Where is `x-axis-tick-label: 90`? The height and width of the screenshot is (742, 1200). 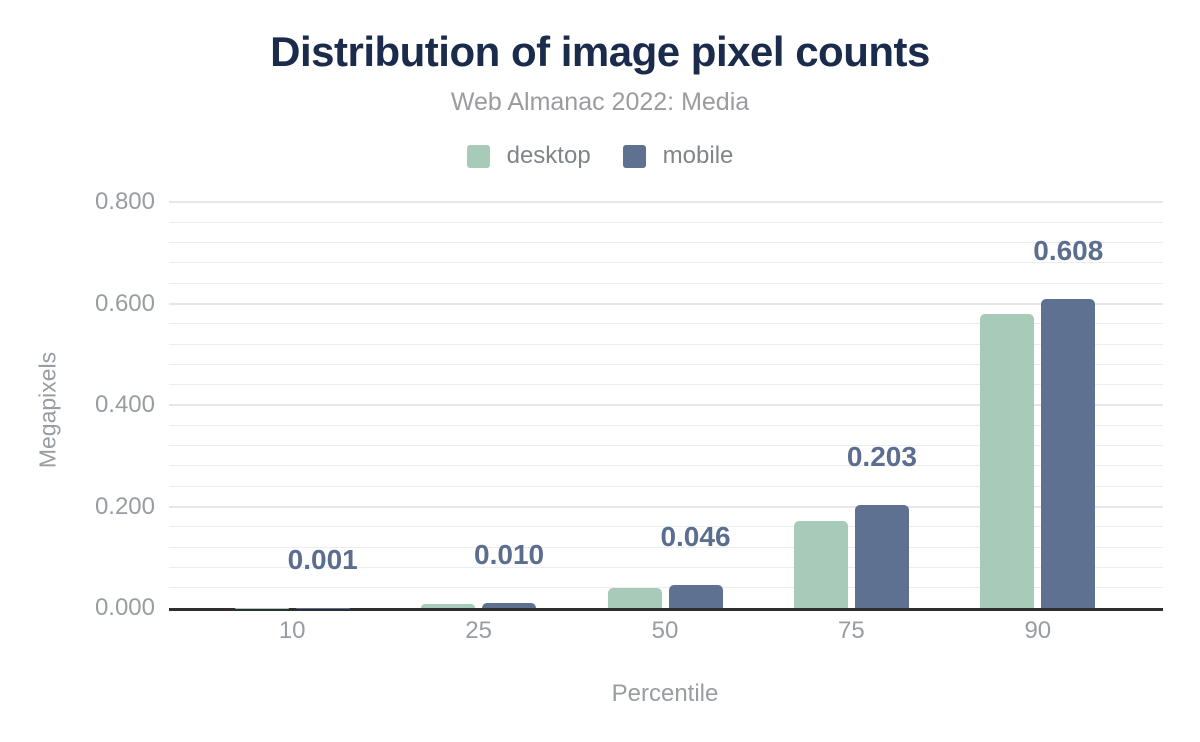
x-axis-tick-label: 90 is located at coordinates (1038, 630).